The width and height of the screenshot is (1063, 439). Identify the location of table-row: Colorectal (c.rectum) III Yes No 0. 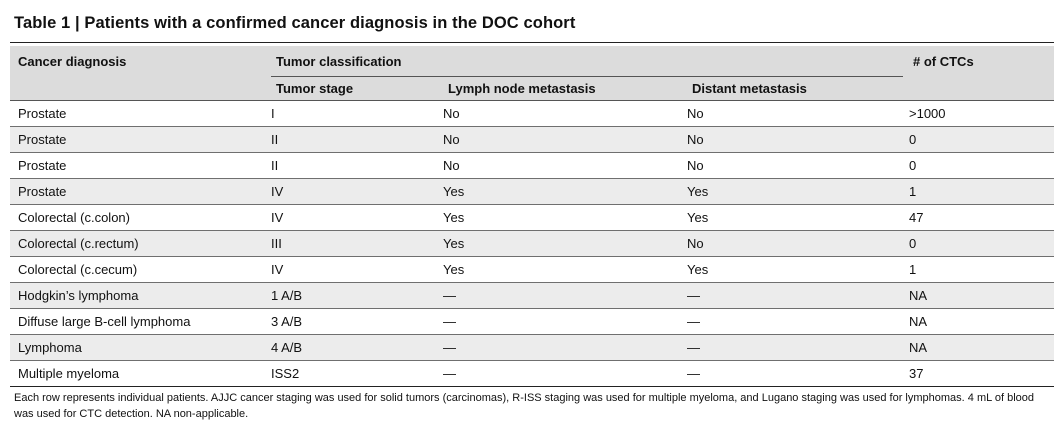
(532, 243).